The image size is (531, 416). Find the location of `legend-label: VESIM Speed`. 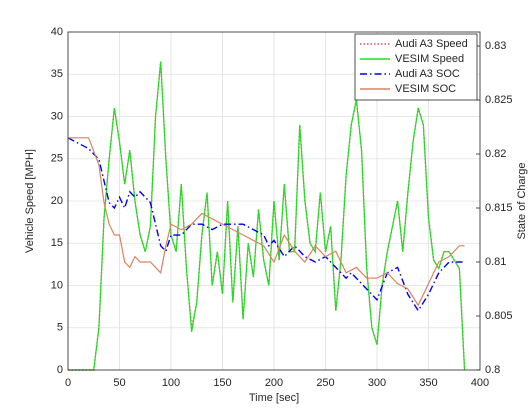

legend-label: VESIM Speed is located at coordinates (429, 59).